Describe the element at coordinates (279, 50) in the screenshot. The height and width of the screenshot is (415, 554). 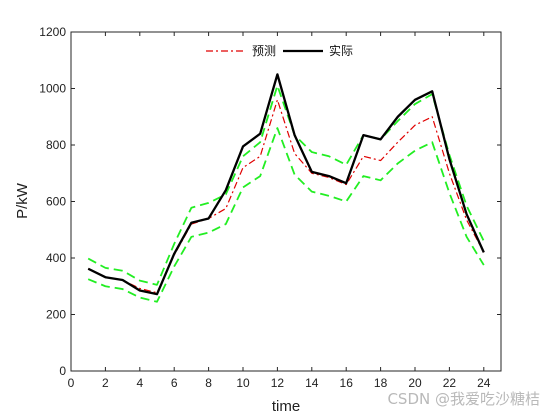
I see `legend: 预测 实际` at that location.